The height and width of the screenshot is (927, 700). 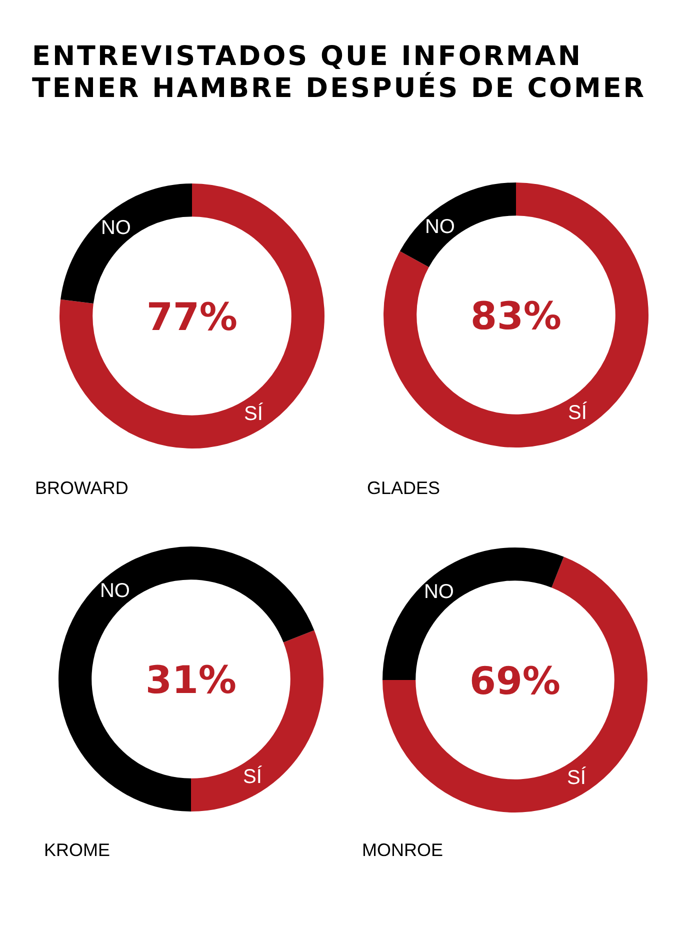 What do you see at coordinates (515, 681) in the screenshot?
I see `data-label: 69%` at bounding box center [515, 681].